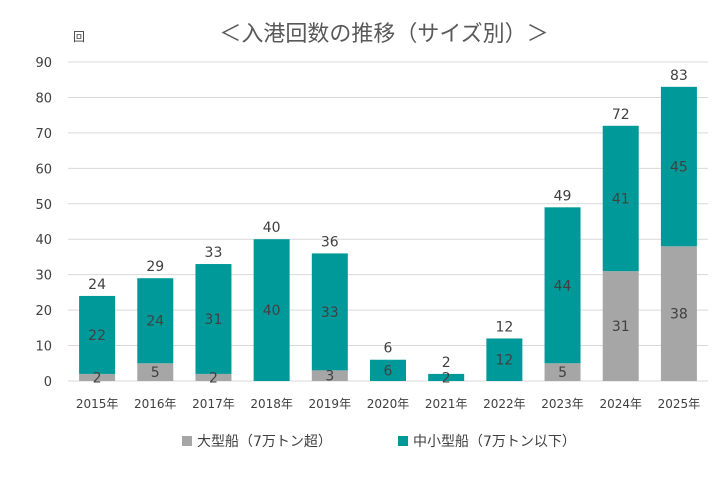 This screenshot has width=728, height=480. Describe the element at coordinates (383, 34) in the screenshot. I see `chart-title: ＜入港回数の推移（サイズ別）＞` at that location.